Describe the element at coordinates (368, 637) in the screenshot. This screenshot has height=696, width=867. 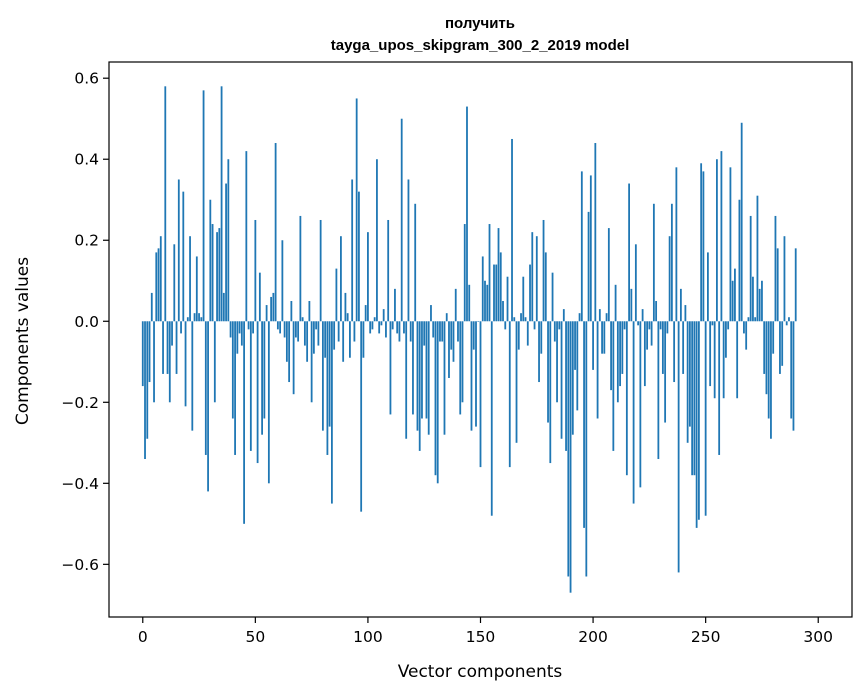
I see `x-tick-label-2: 100` at that location.